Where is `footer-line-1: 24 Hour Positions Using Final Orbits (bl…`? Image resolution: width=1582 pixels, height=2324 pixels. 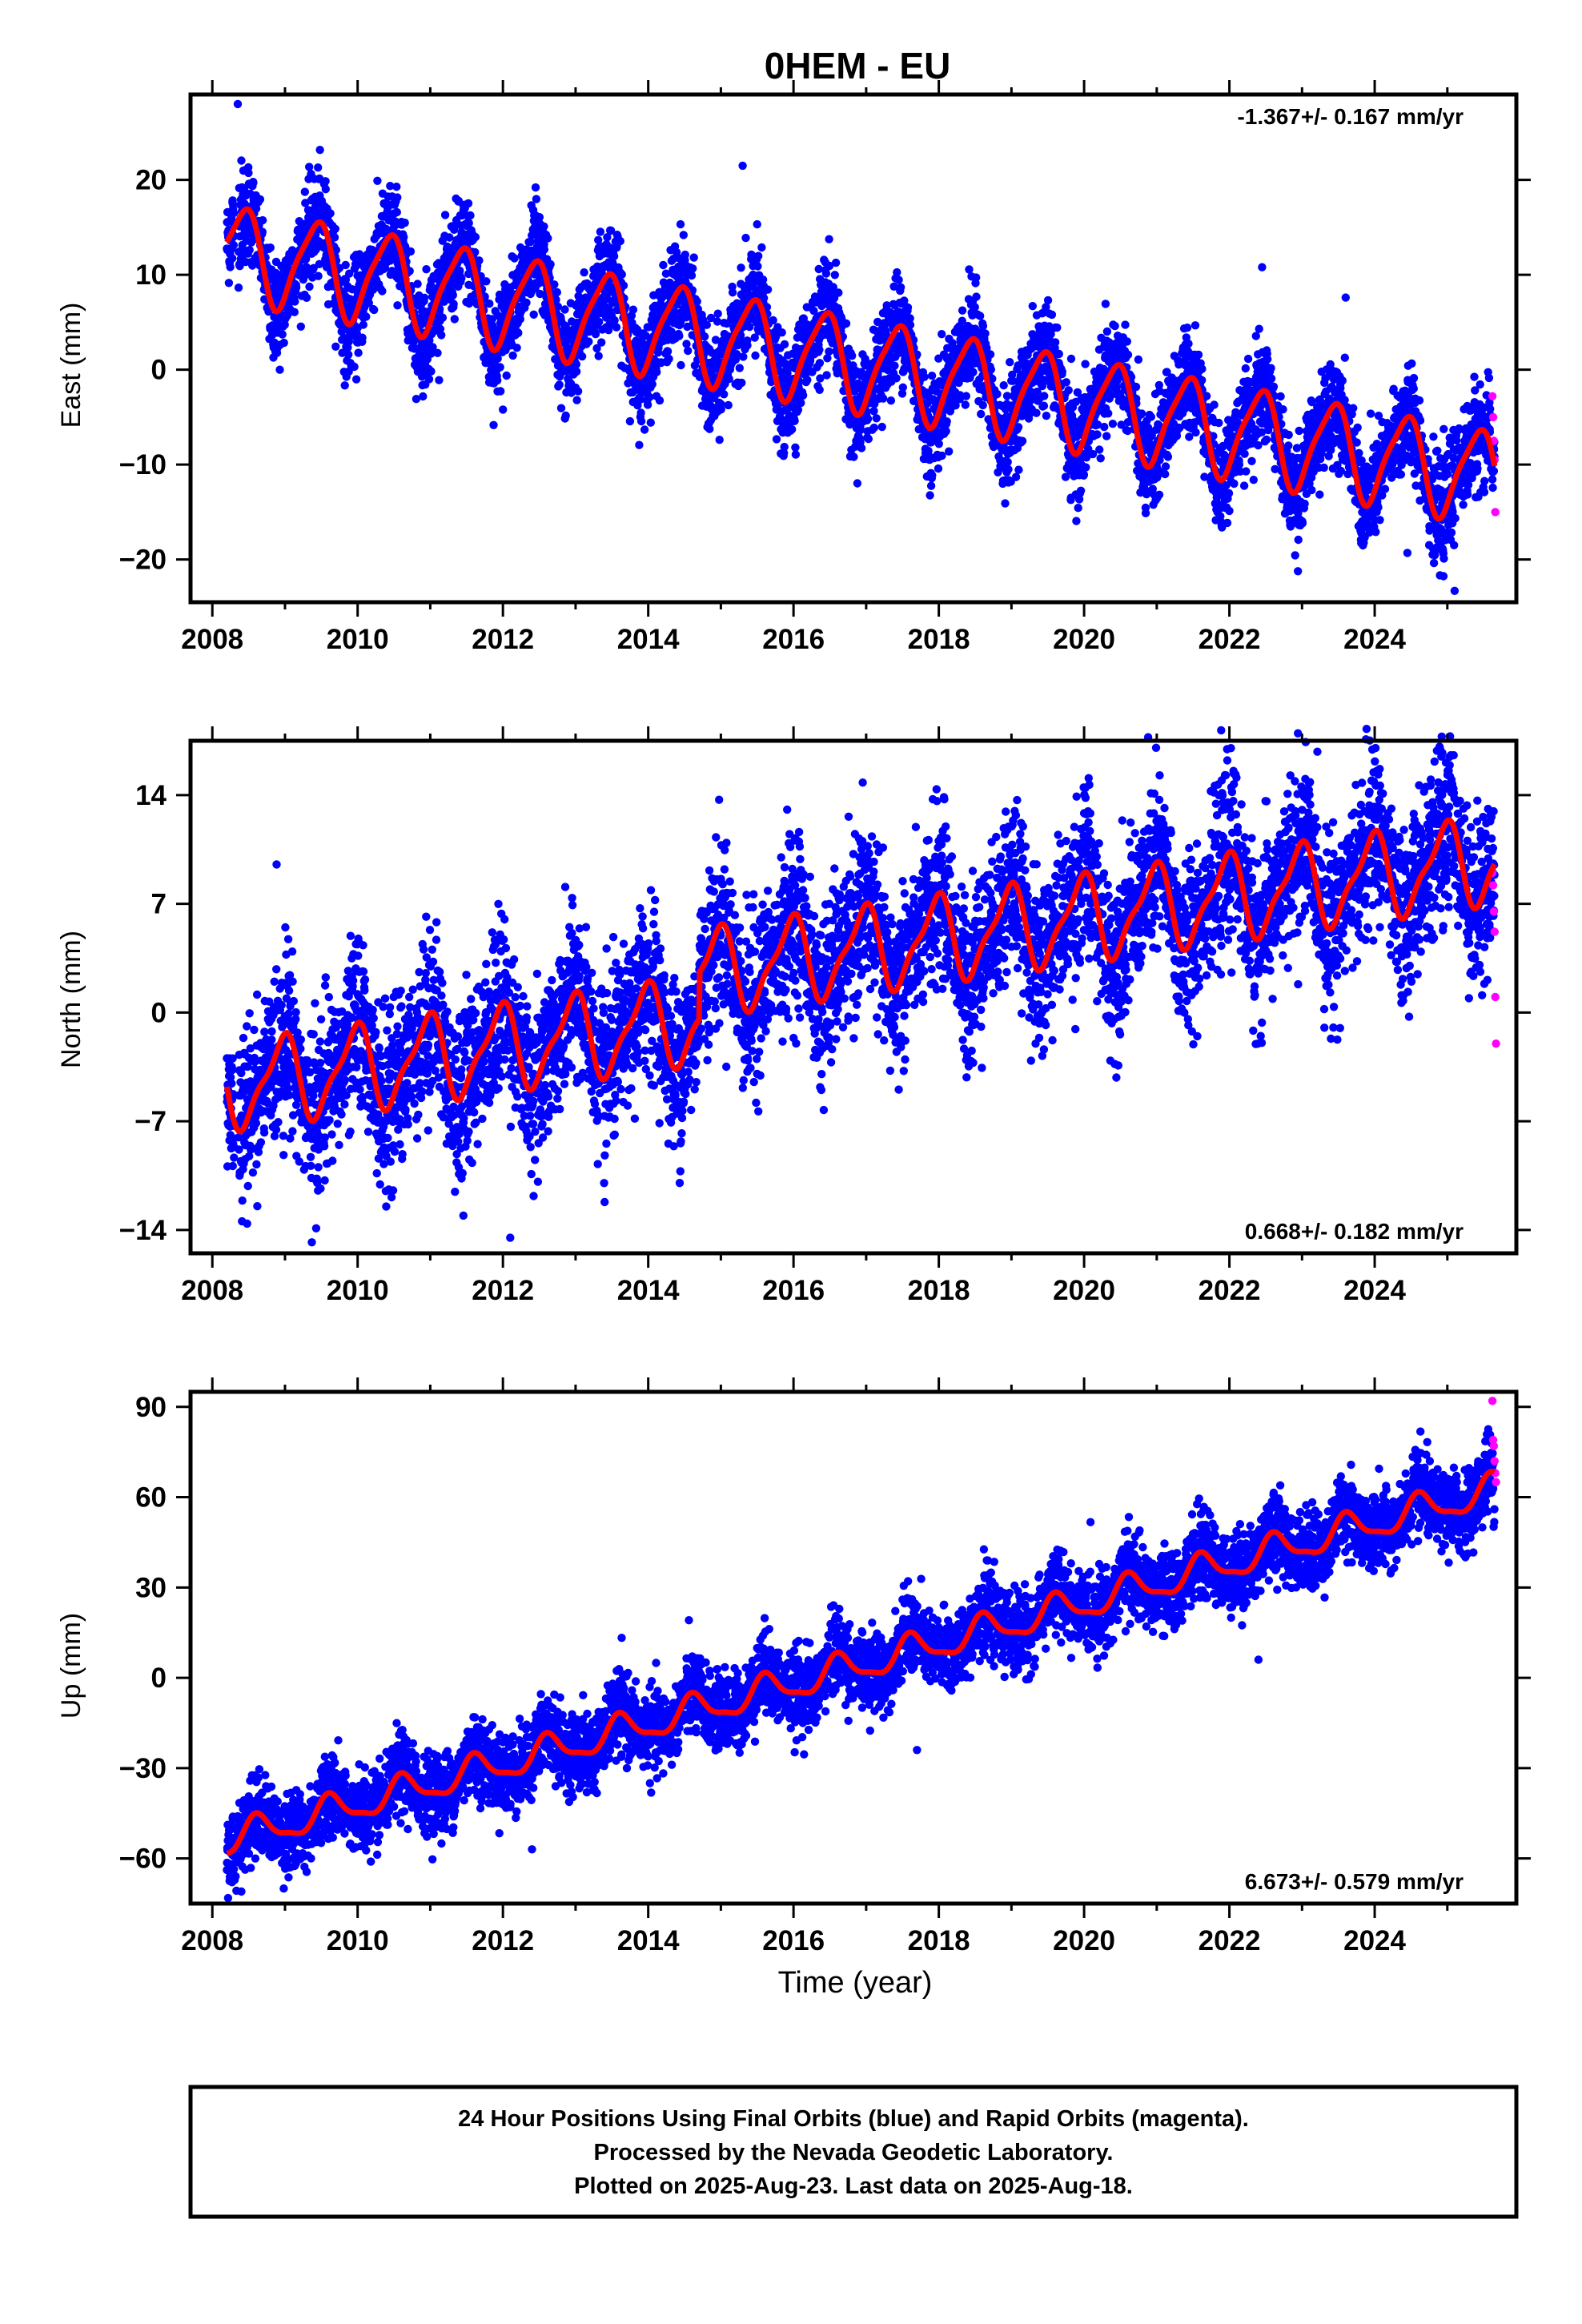
footer-line-1: 24 Hour Positions Using Final Orbits (bl… is located at coordinates (853, 2119).